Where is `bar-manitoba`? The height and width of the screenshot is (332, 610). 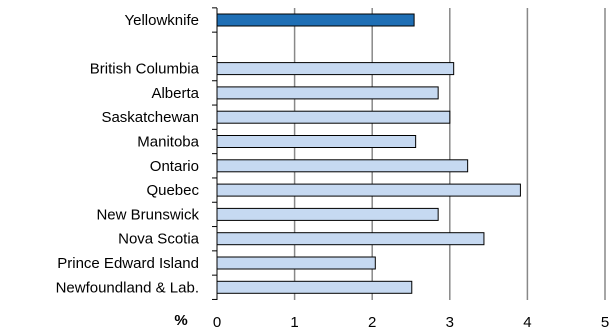
bar-manitoba is located at coordinates (316, 141).